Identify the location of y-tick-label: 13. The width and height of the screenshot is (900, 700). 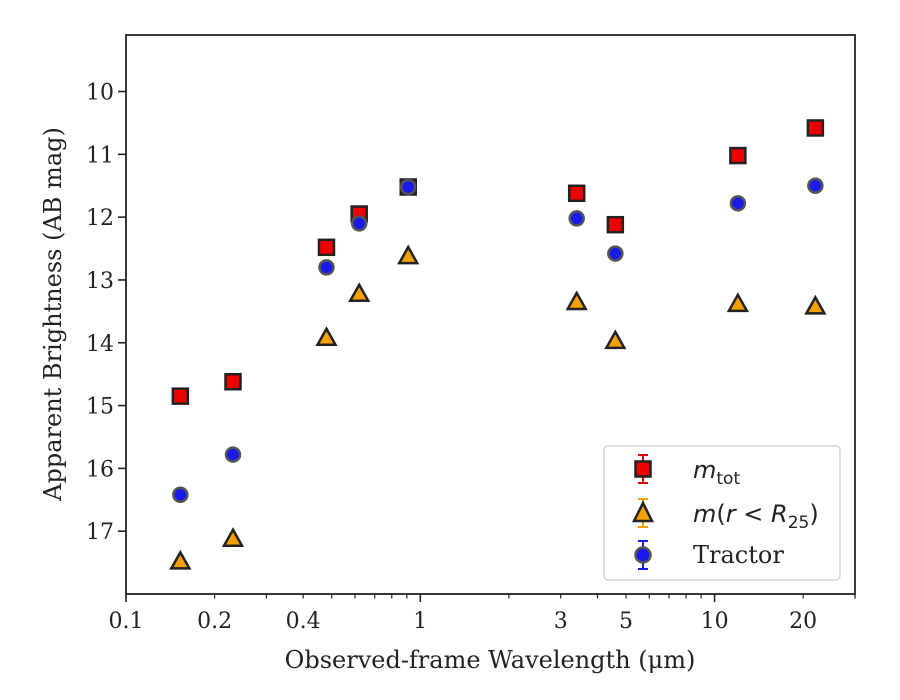
(100, 281).